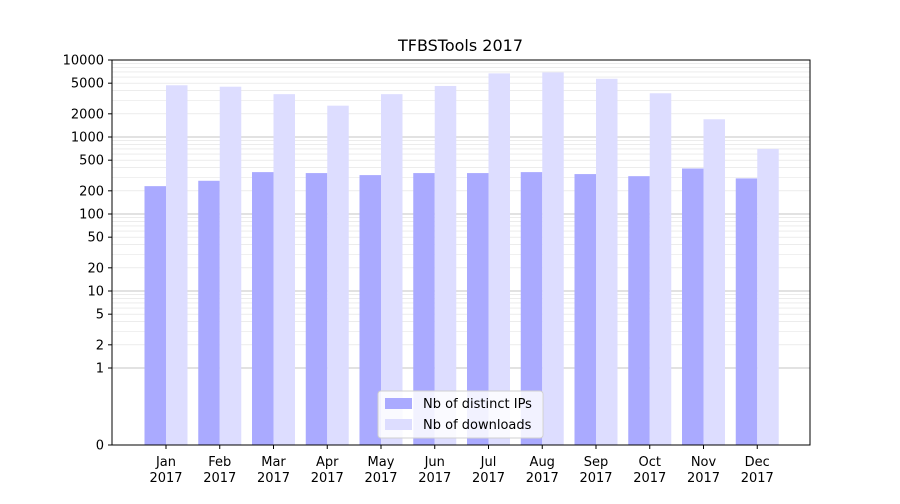 This screenshot has width=900, height=504. What do you see at coordinates (219, 462) in the screenshot?
I see `x-tick-label-line: Feb` at bounding box center [219, 462].